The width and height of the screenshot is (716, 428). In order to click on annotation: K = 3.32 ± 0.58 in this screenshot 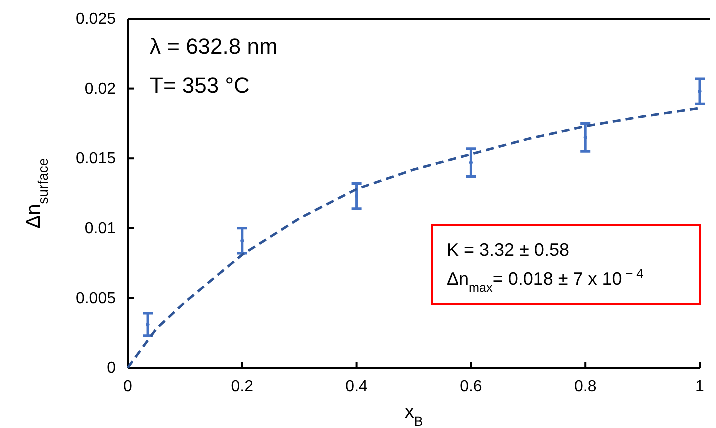, I will do `click(508, 250)`.